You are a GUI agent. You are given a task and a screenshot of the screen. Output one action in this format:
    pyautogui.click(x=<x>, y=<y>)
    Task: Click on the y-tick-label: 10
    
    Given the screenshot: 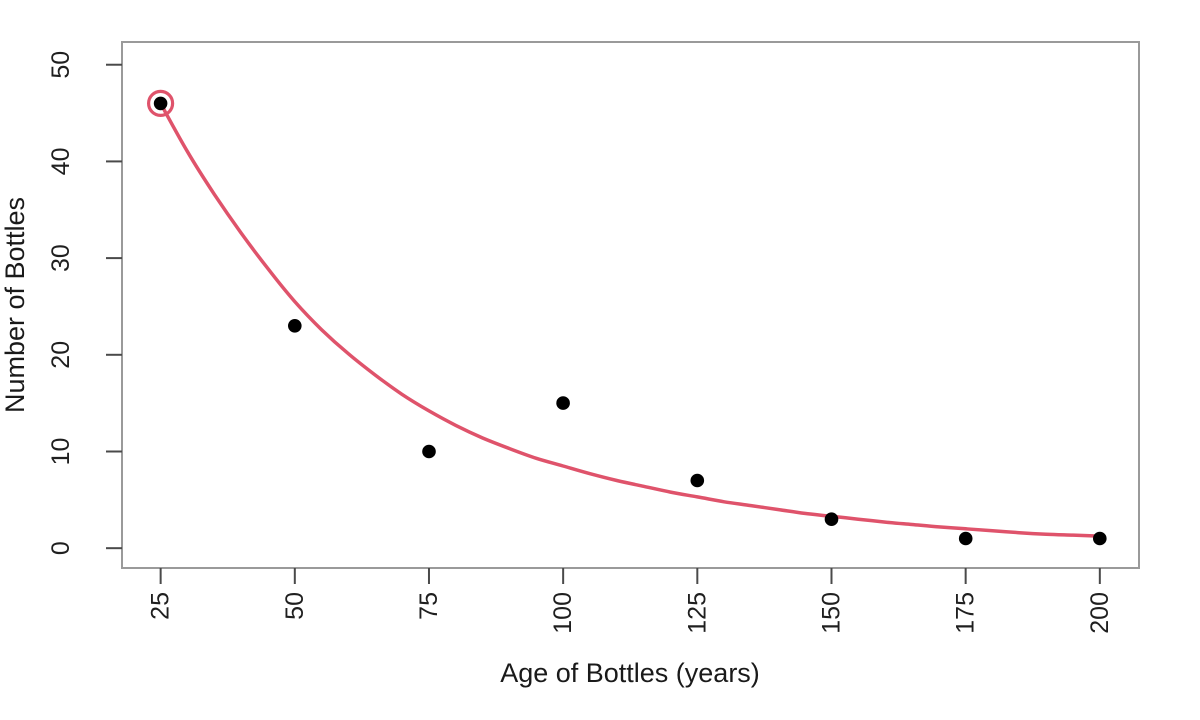 What is the action you would take?
    pyautogui.click(x=61, y=452)
    